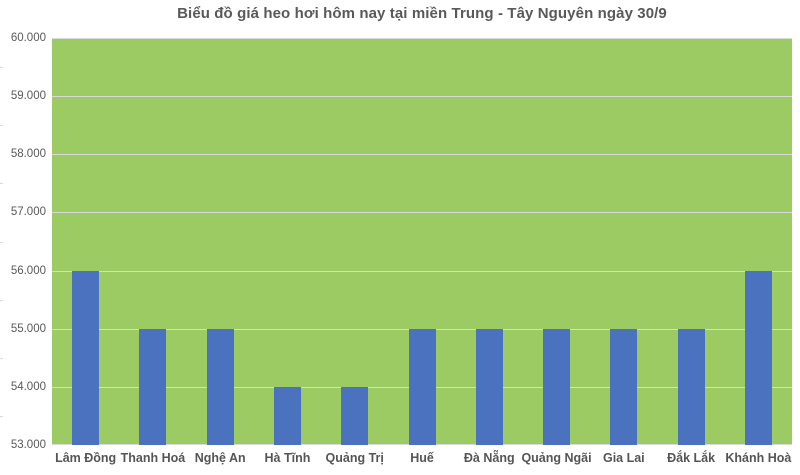 Image resolution: width=800 pixels, height=475 pixels. Describe the element at coordinates (758, 357) in the screenshot. I see `bar-Khánh Hoà` at that location.